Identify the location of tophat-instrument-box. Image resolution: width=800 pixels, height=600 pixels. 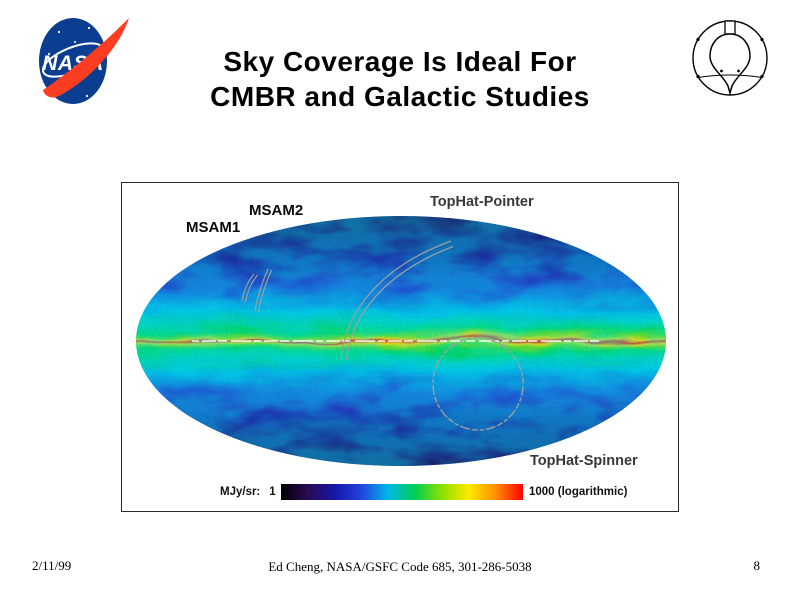
(730, 27).